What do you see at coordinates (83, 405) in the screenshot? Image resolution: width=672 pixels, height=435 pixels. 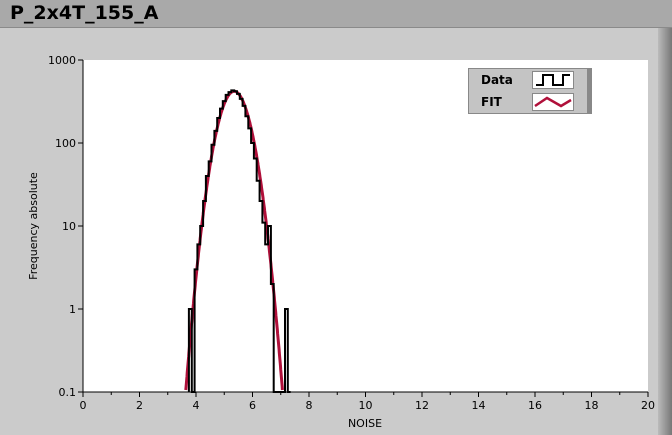 I see `x-tick-label: 0` at bounding box center [83, 405].